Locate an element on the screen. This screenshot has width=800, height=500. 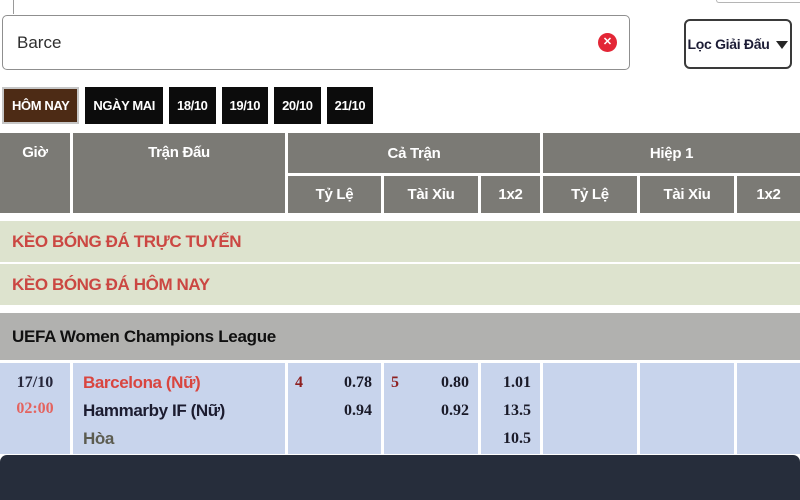
odds-line: 13.5 is located at coordinates (510, 412).